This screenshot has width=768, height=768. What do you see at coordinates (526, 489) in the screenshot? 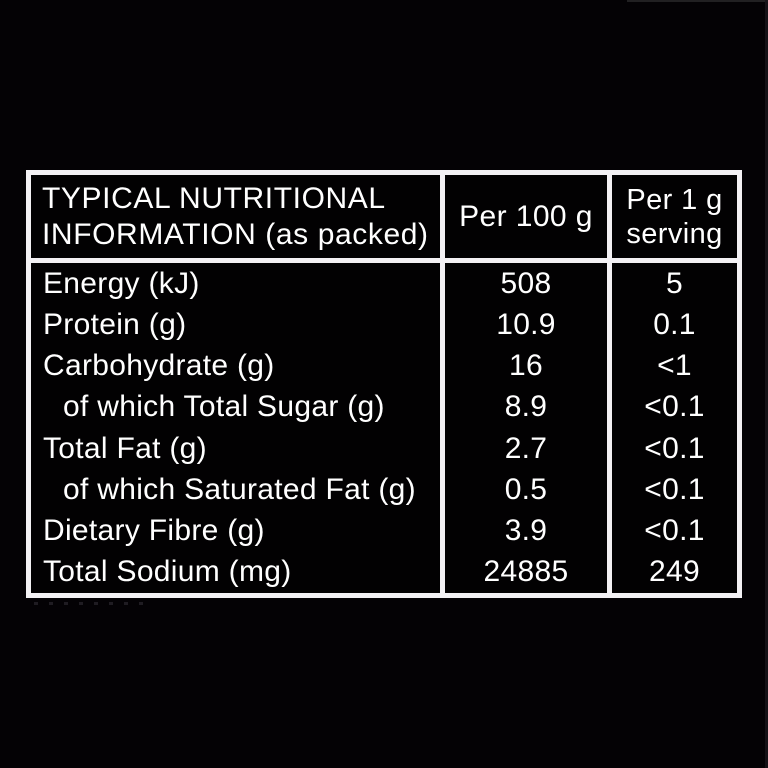
I see `value-saturated-fat-per100g: 0.5` at bounding box center [526, 489].